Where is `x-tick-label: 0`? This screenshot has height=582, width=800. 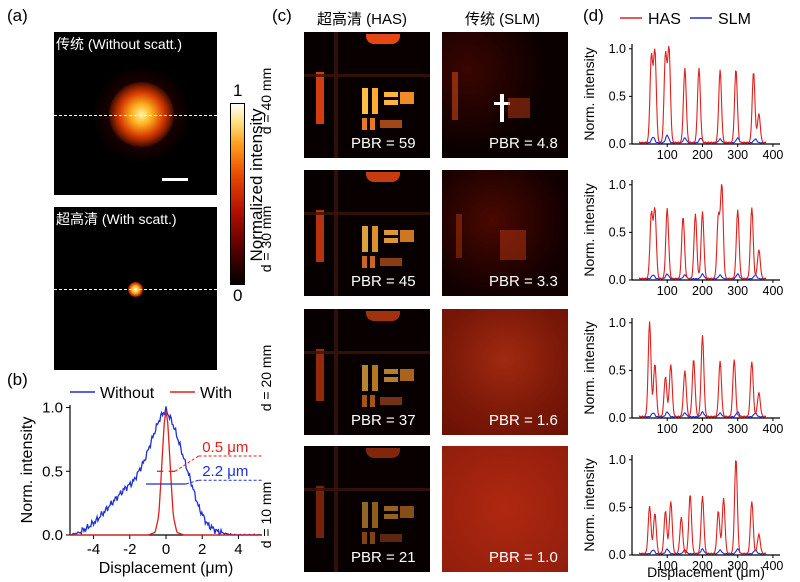
x-tick-label: 0 is located at coordinates (166, 549).